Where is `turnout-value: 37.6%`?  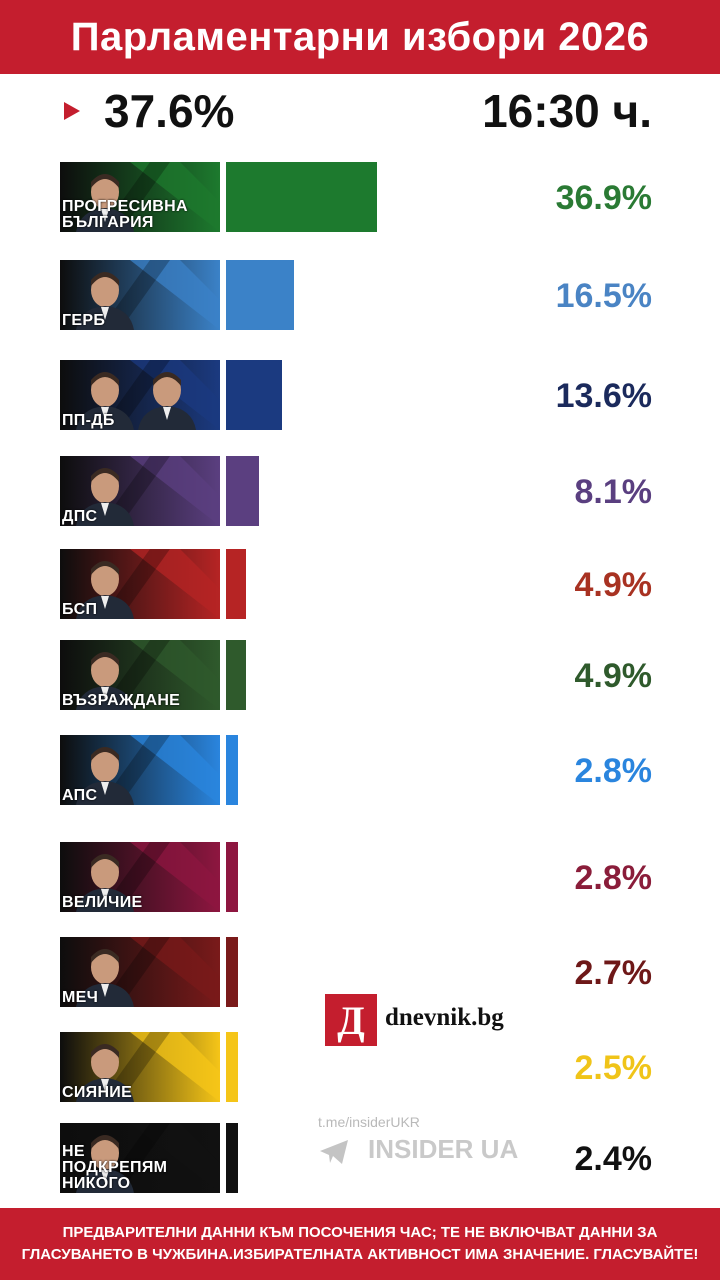
turnout-value: 37.6% is located at coordinates (169, 111).